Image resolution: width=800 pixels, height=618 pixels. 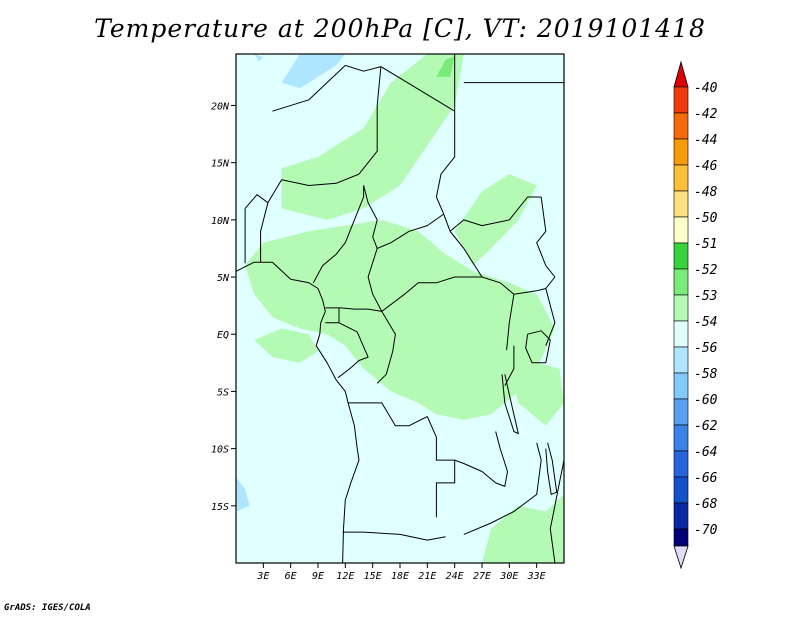 I want to click on colorbar-label: -60, so click(x=706, y=400).